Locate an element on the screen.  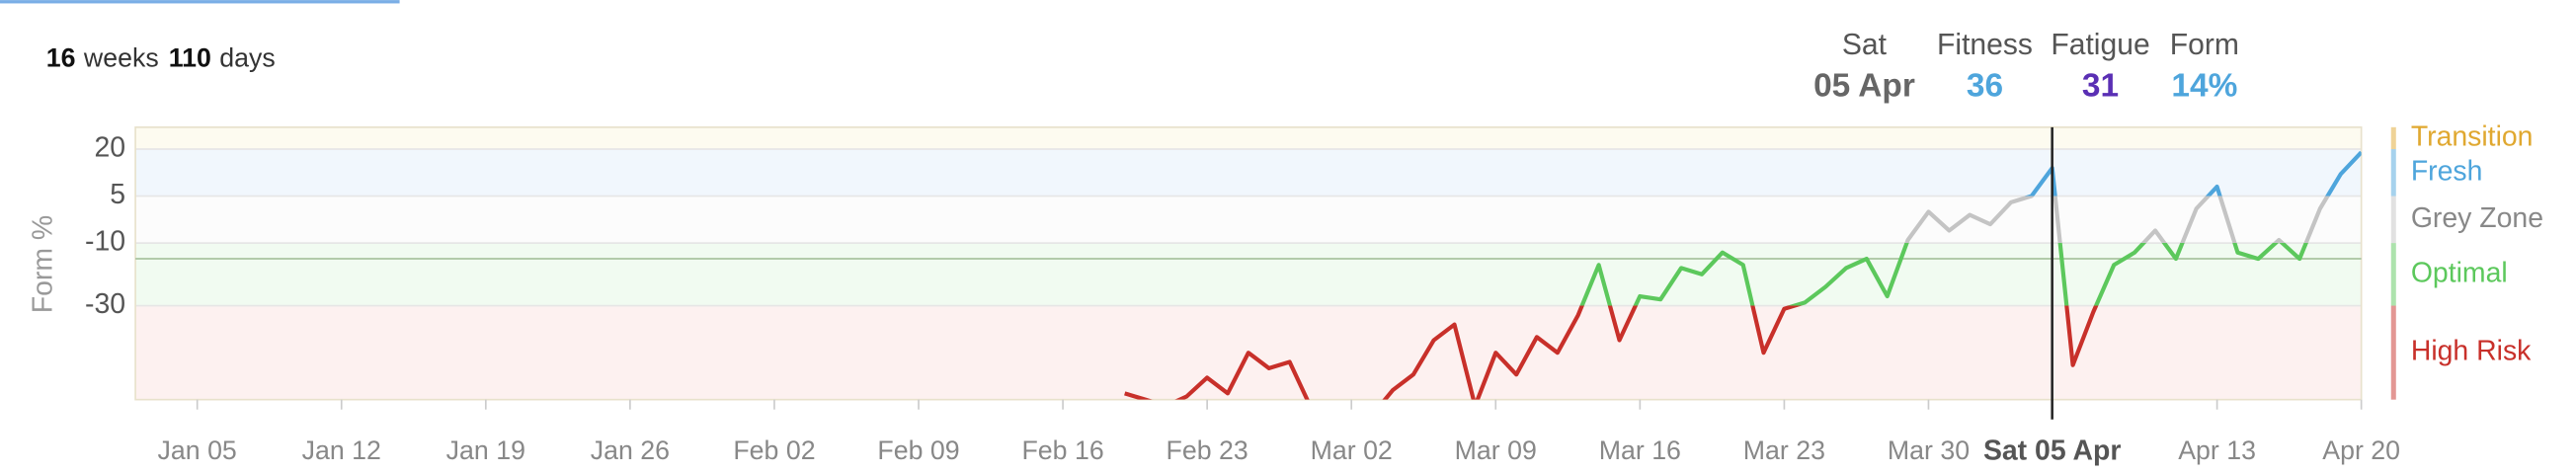
x-tick-label: Feb 16 is located at coordinates (1062, 450).